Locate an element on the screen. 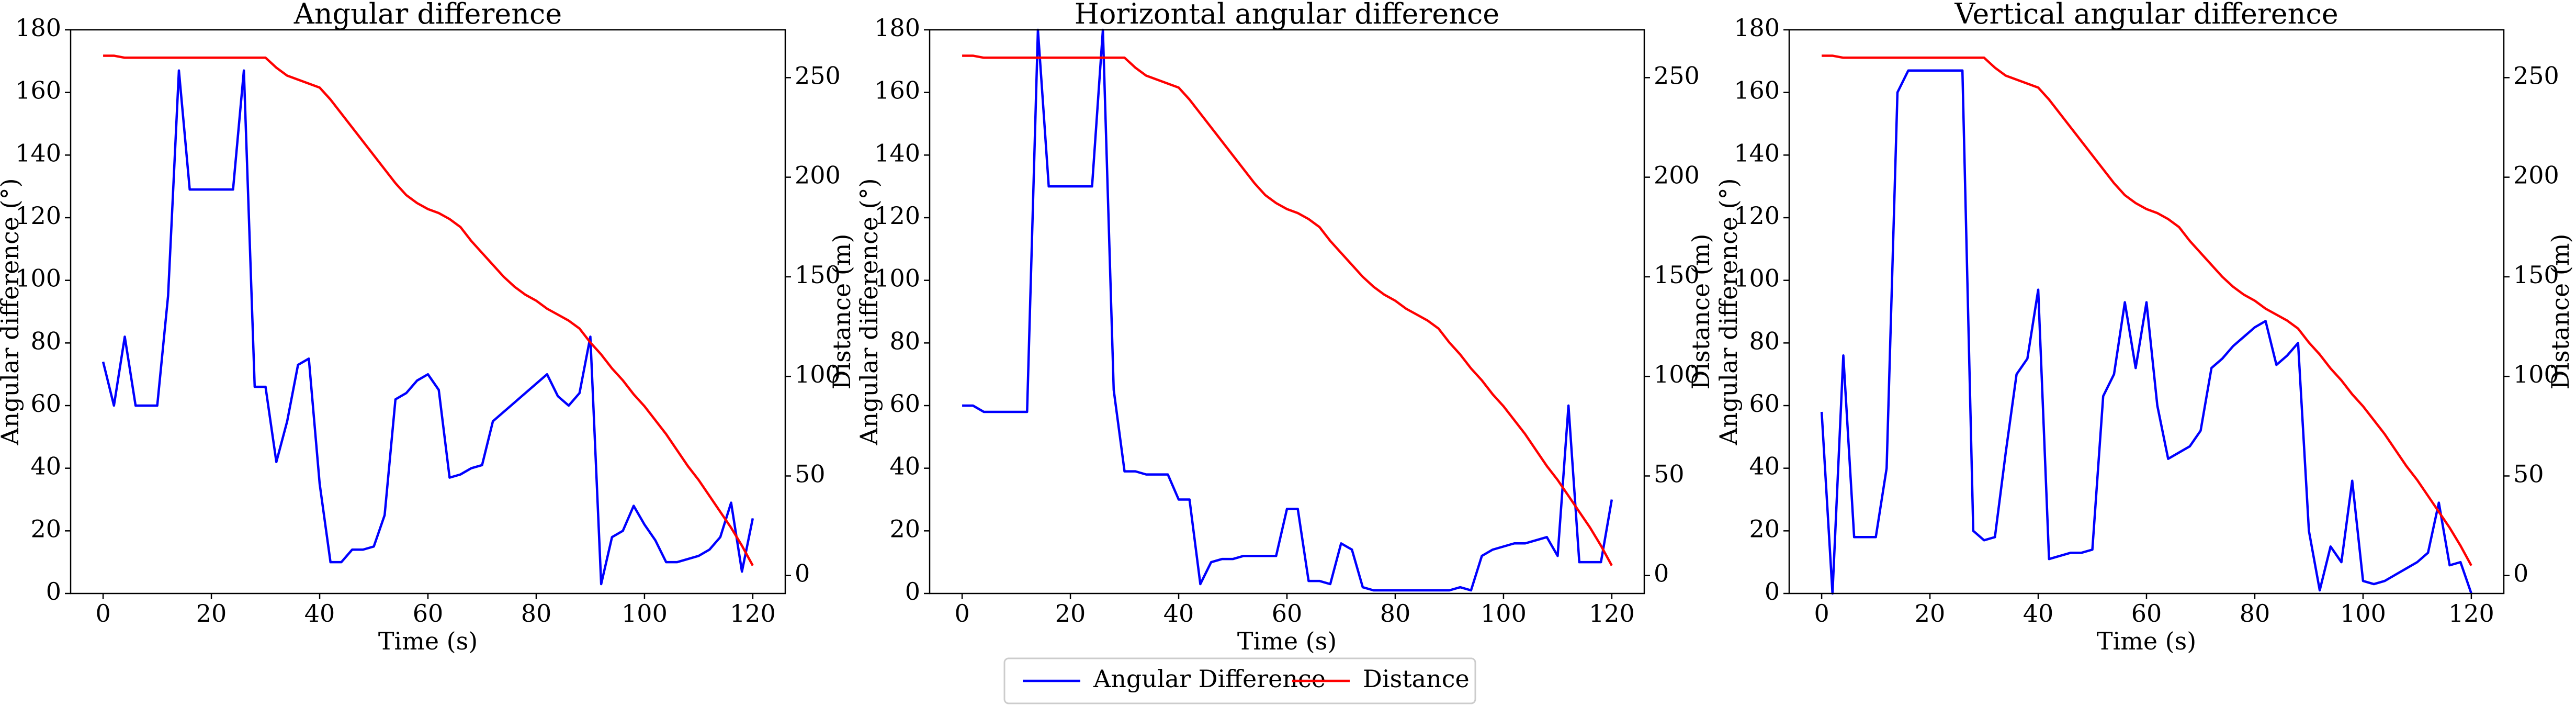 Image resolution: width=2576 pixels, height=706 pixels. chart-title: Horizontal angular difference is located at coordinates (1287, 15).